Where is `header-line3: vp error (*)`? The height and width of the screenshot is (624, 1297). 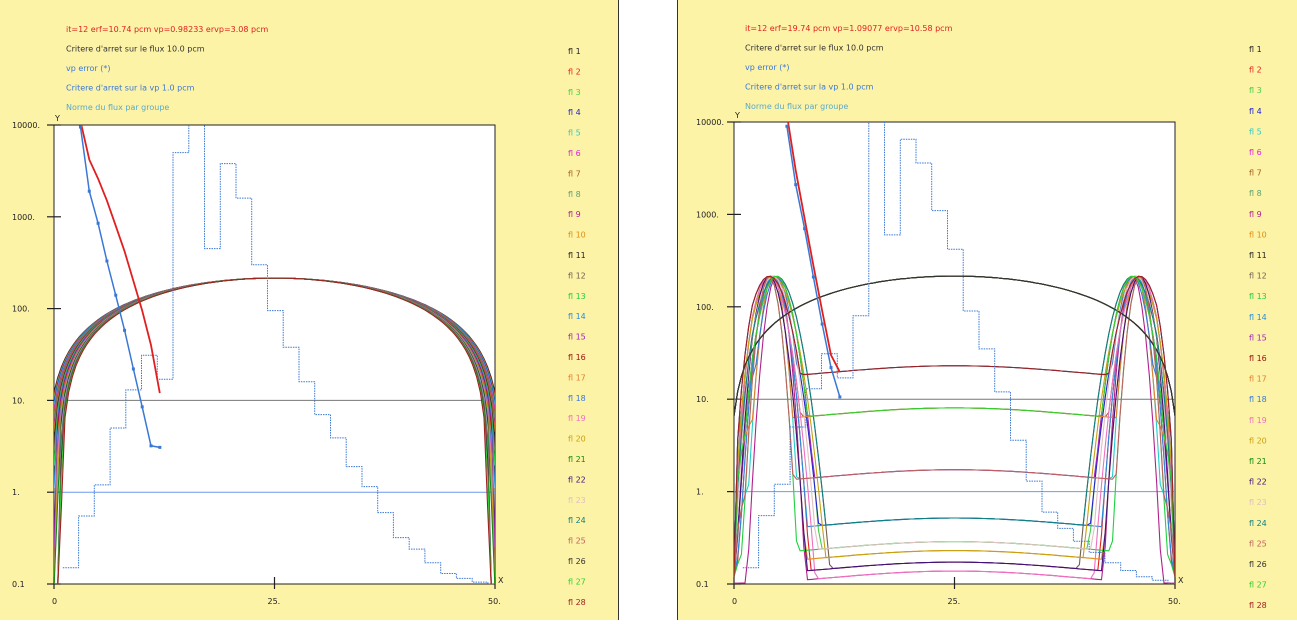 header-line3: vp error (*) is located at coordinates (767, 67).